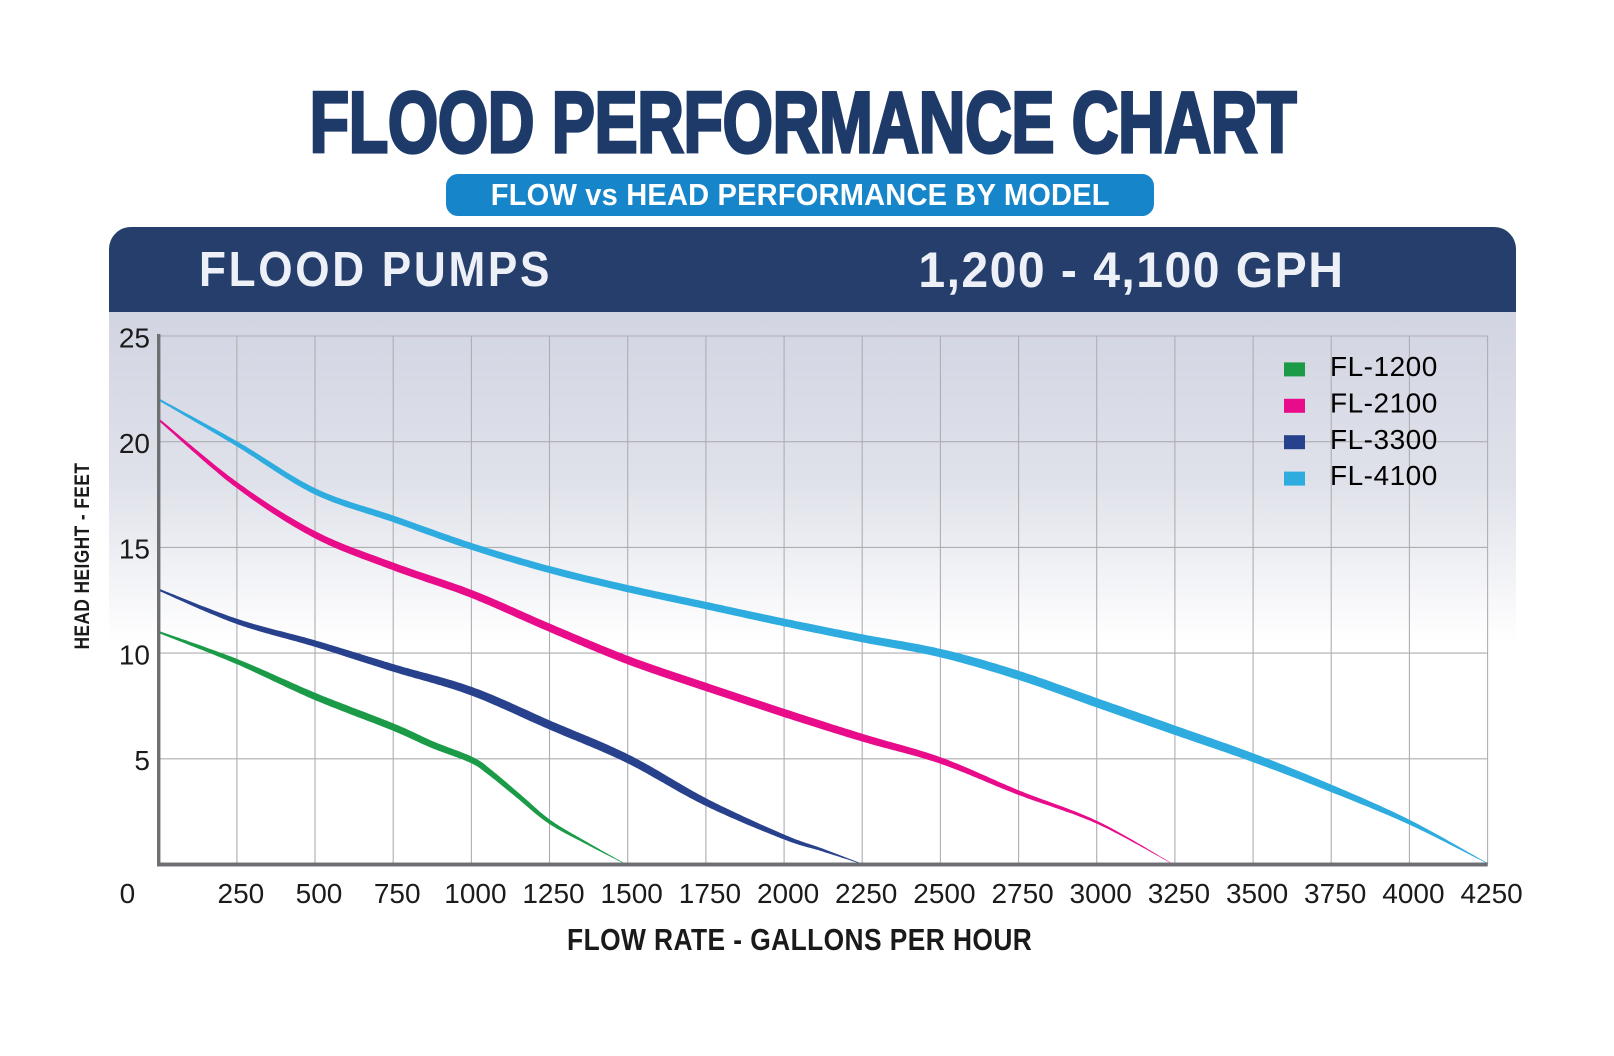 The height and width of the screenshot is (1056, 1614). I want to click on svg-text: 2500, so click(944, 893).